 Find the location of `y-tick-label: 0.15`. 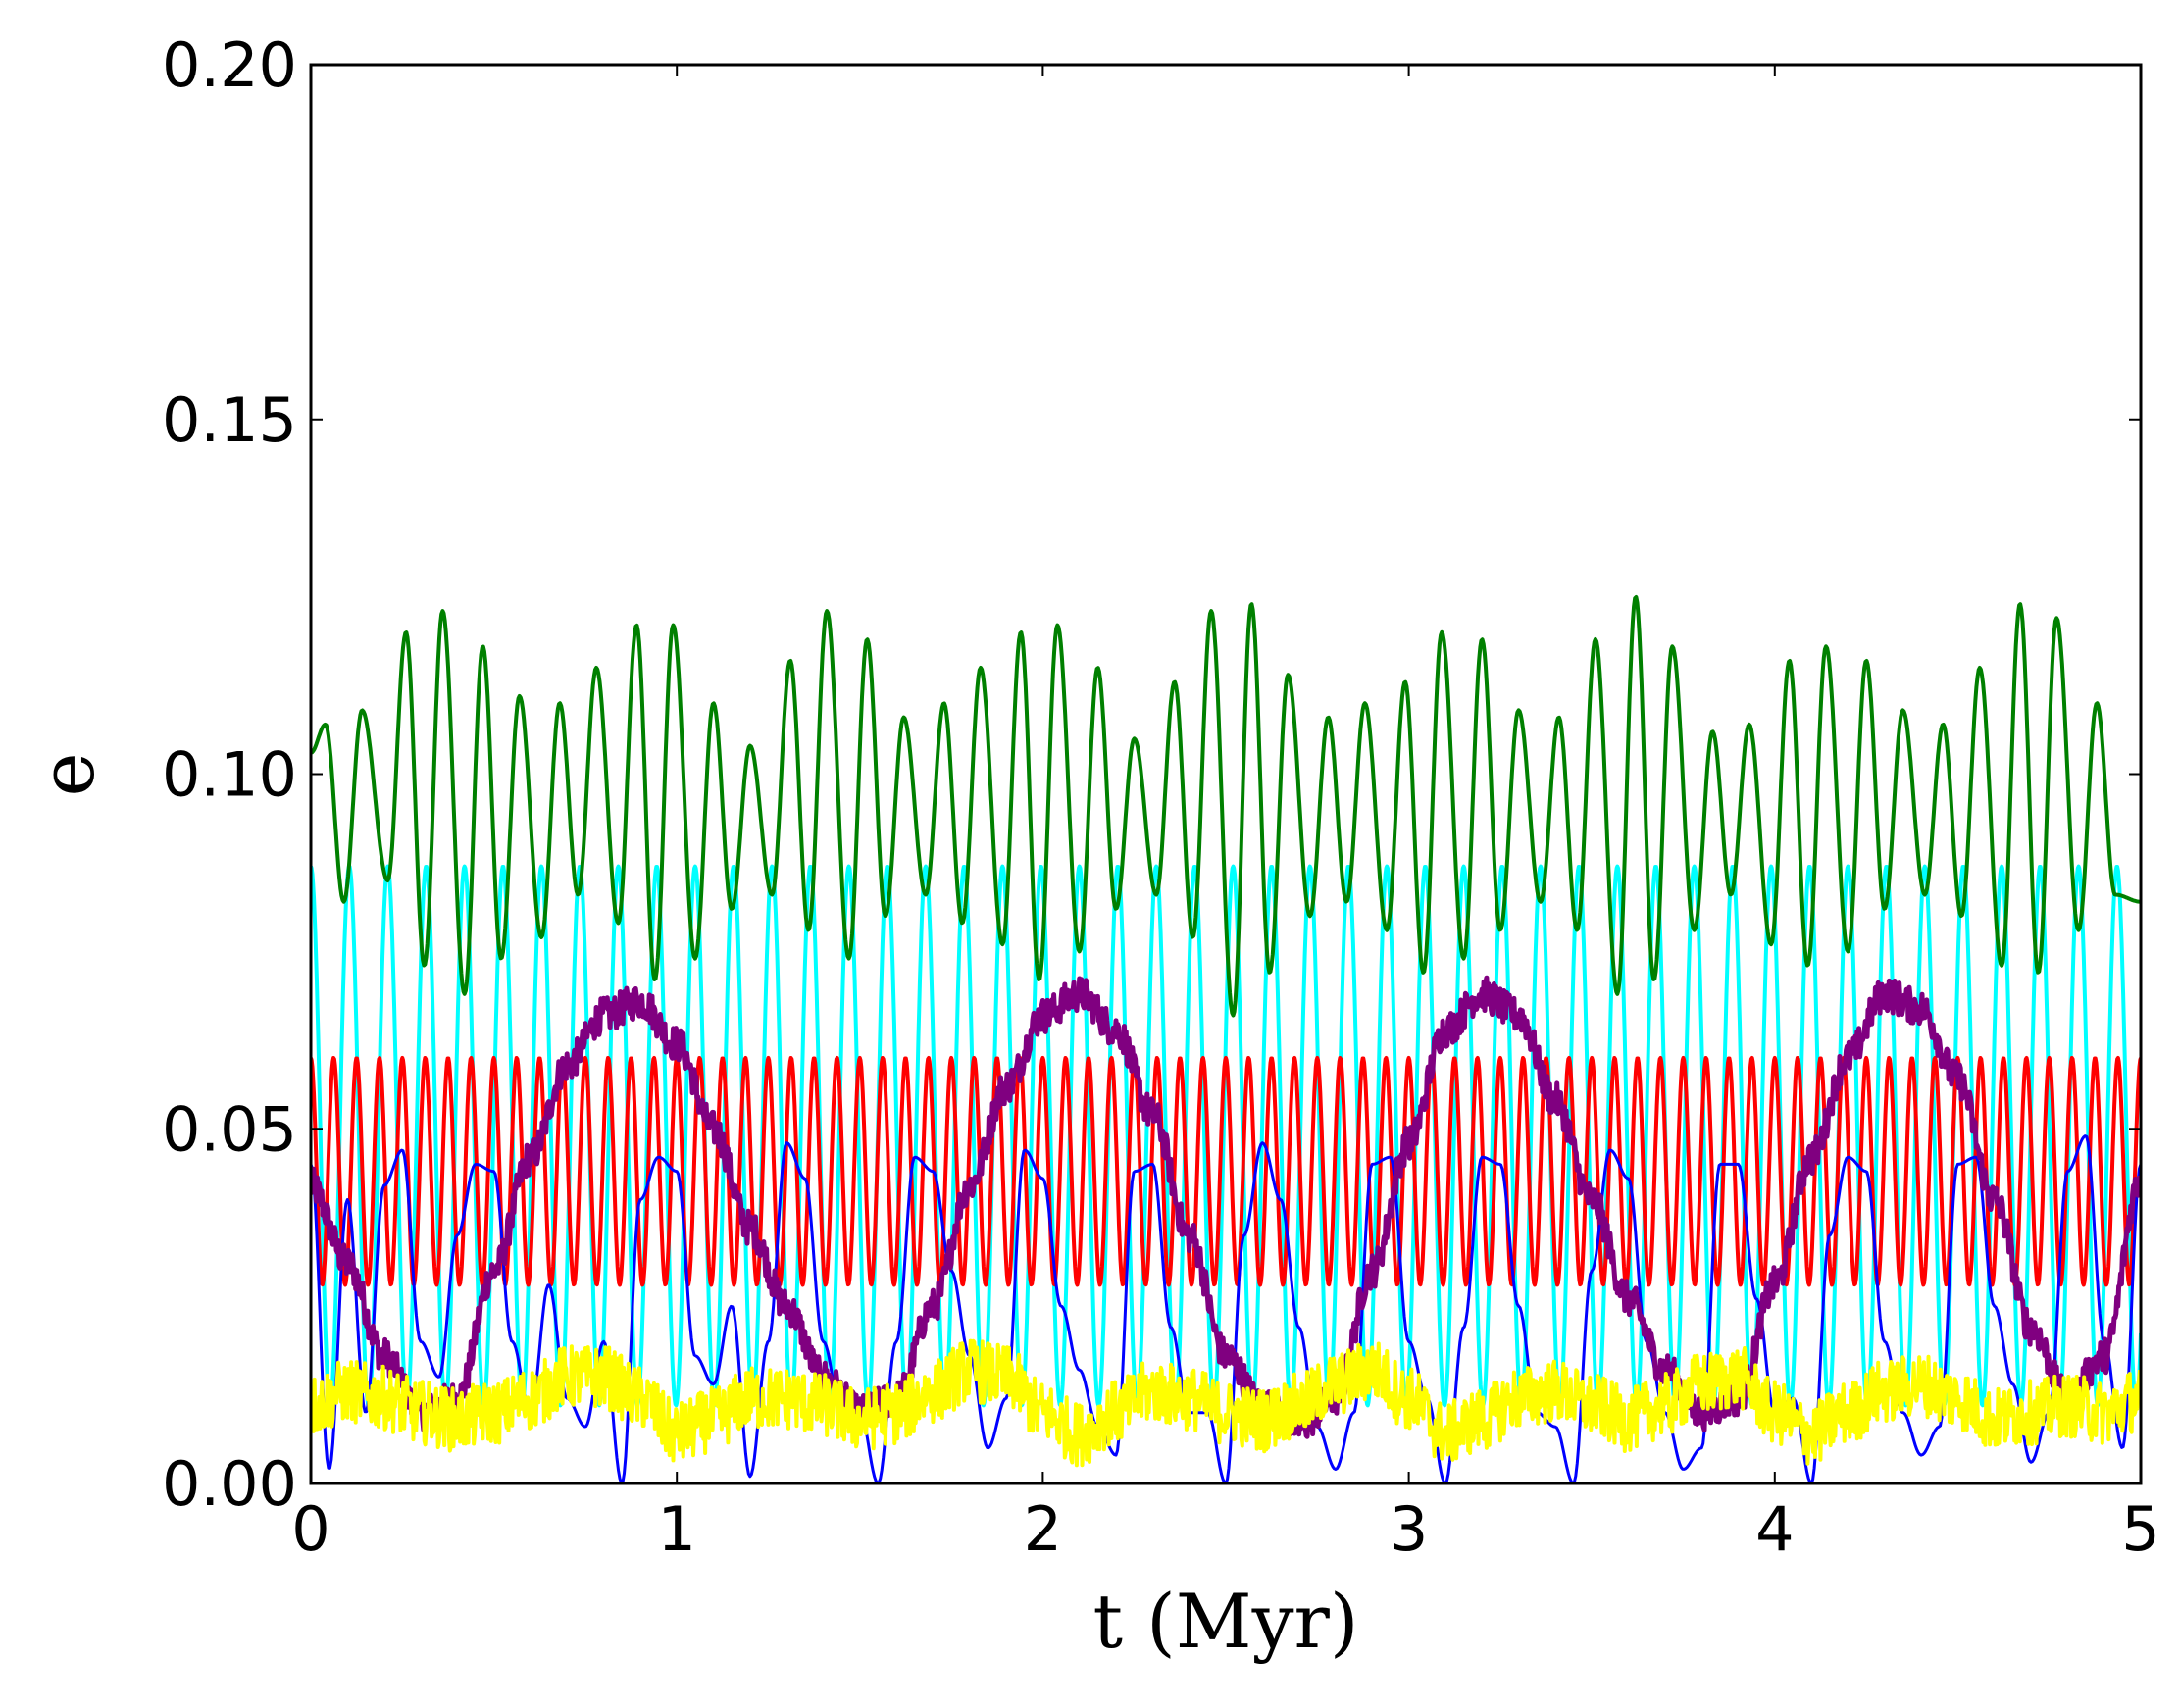

y-tick-label: 0.15 is located at coordinates (230, 420).